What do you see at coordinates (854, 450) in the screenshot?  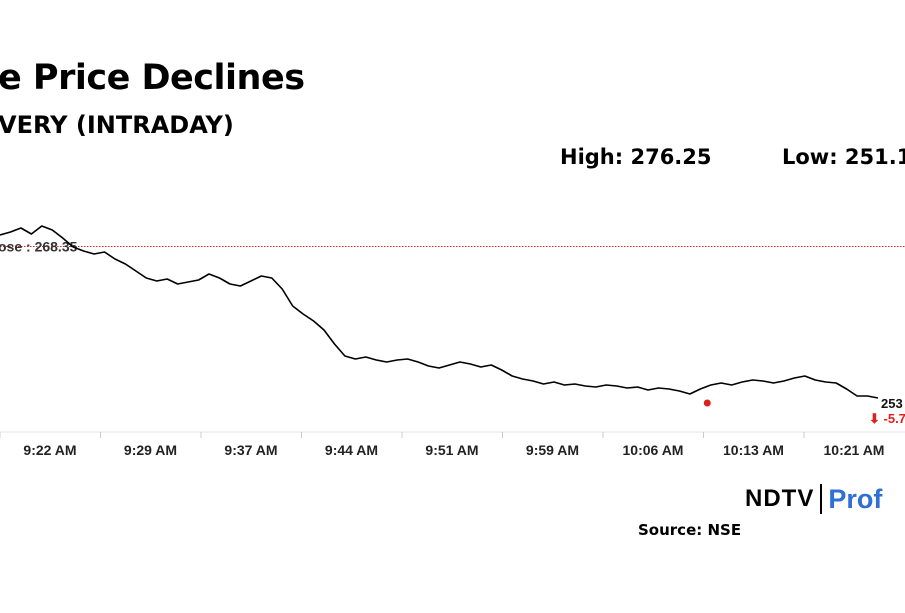 I see `x-tick-label: 10:21 AM` at bounding box center [854, 450].